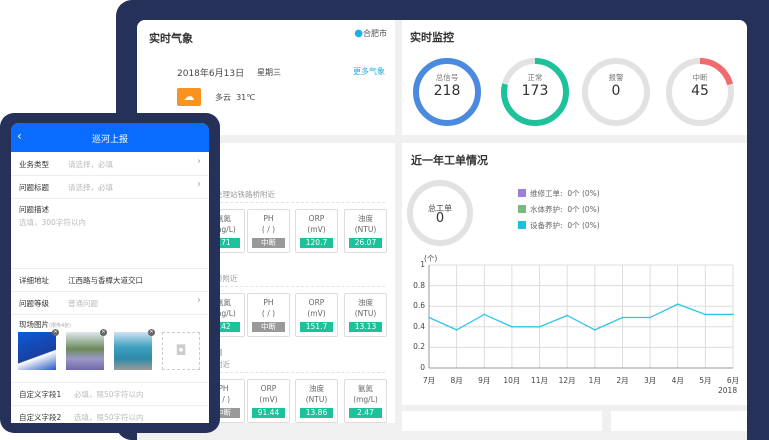 This screenshot has width=769, height=440. What do you see at coordinates (422, 264) in the screenshot?
I see `y-tick-label: 1` at bounding box center [422, 264].